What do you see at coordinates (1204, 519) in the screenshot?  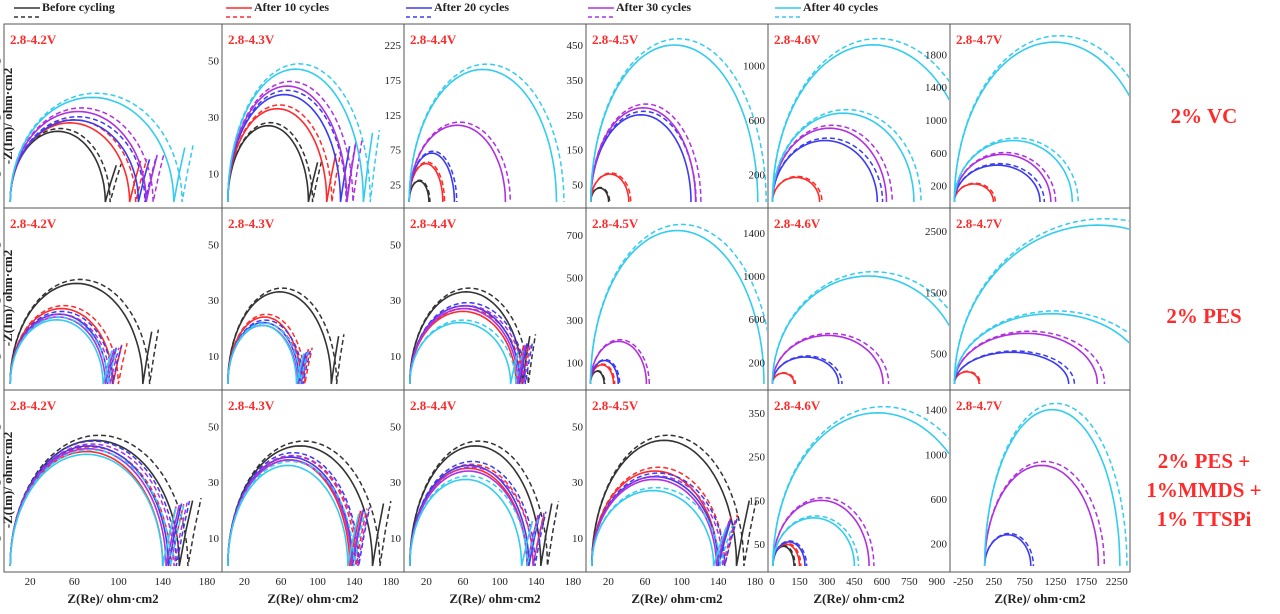 I see `row-label: 1% TTSPi` at bounding box center [1204, 519].